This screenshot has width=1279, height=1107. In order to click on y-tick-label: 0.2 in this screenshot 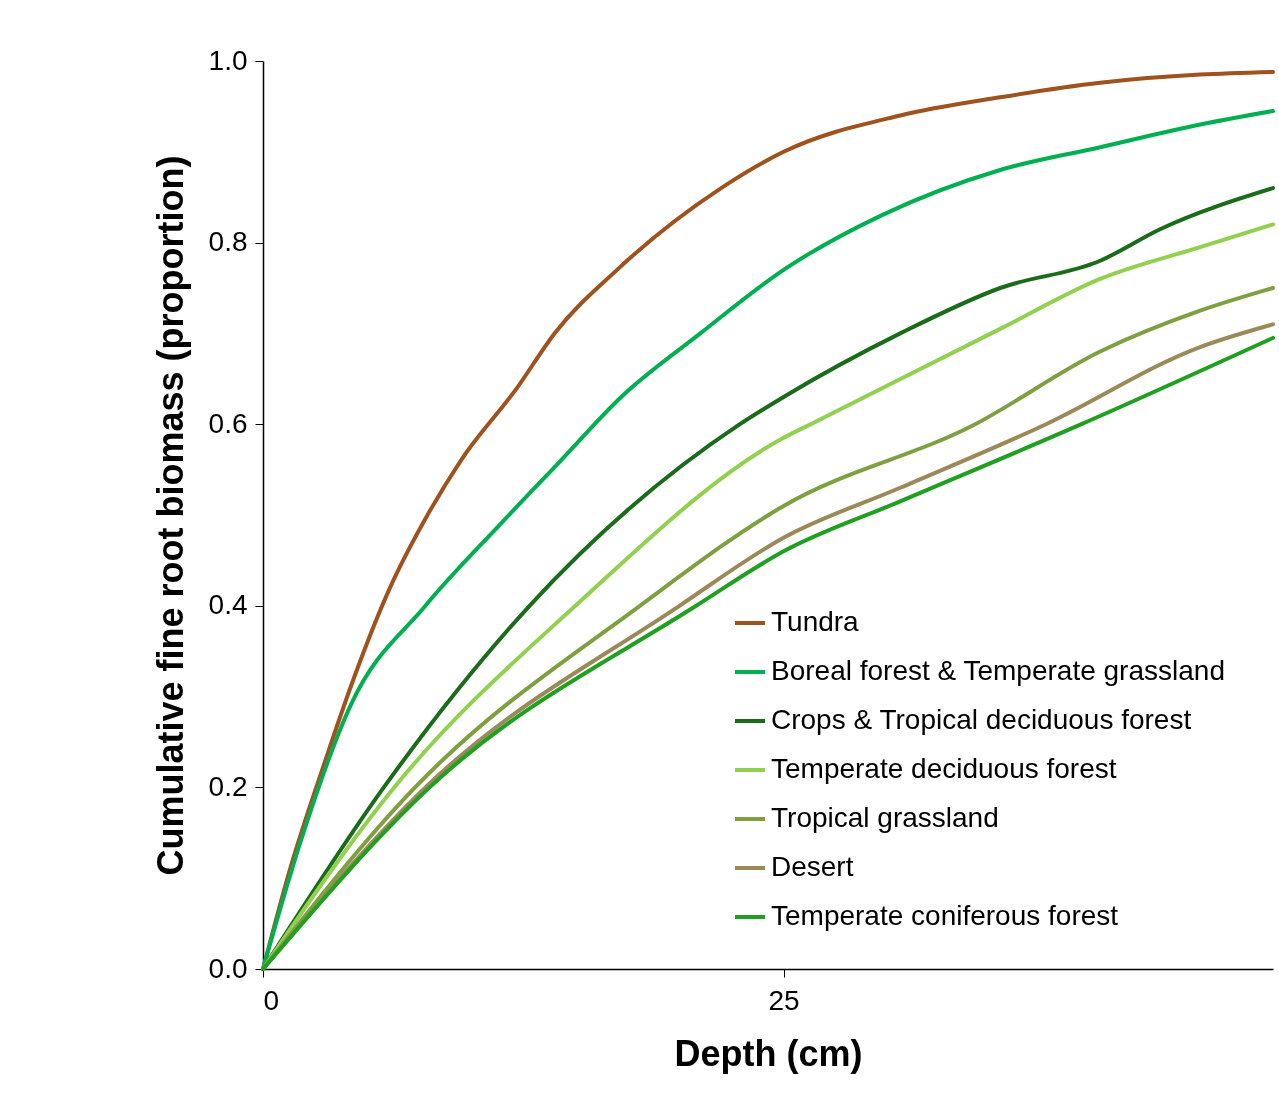, I will do `click(228, 786)`.